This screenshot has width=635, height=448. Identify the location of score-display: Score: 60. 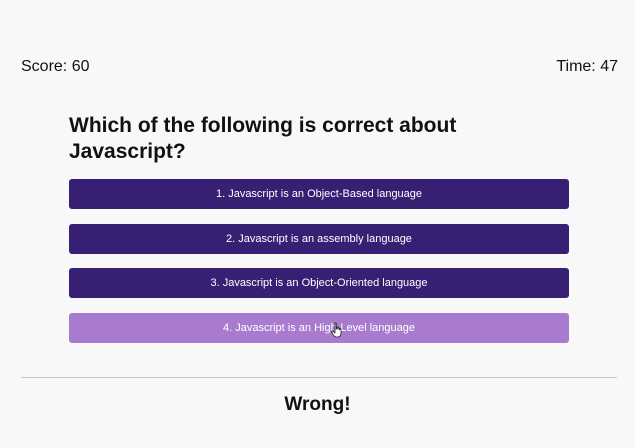
(55, 66).